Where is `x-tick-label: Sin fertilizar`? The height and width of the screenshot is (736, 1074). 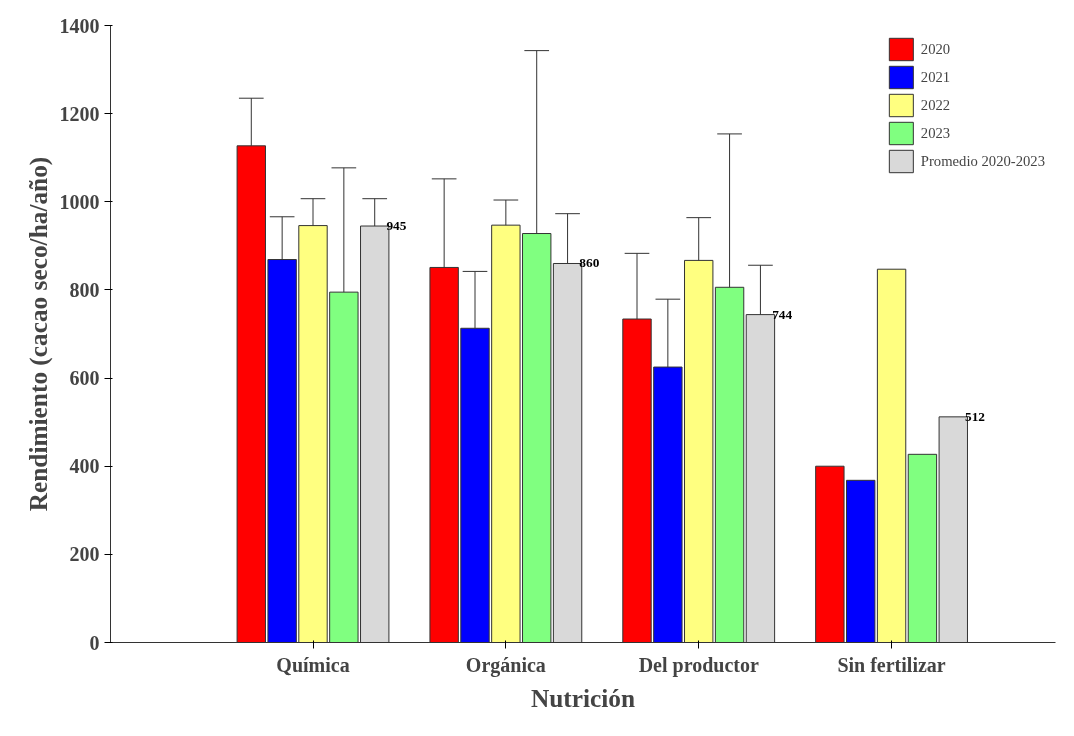
x-tick-label: Sin fertilizar is located at coordinates (891, 664).